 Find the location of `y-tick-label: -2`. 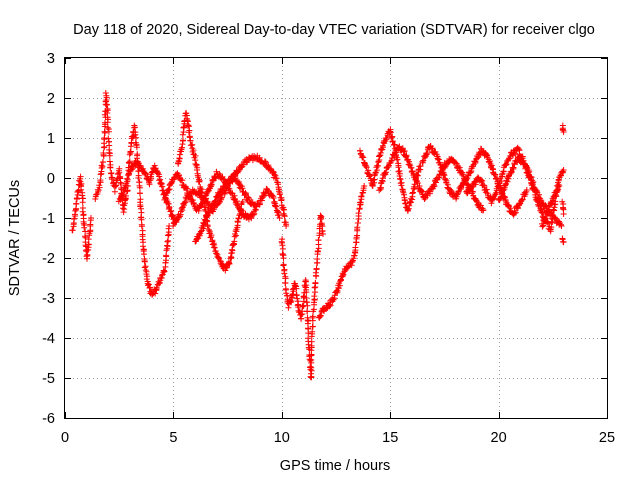

y-tick-label: -2 is located at coordinates (48, 259).